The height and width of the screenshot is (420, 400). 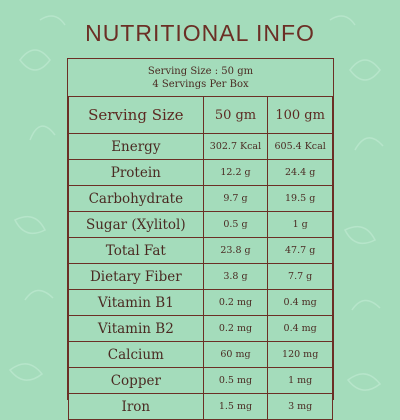 I want to click on table-row: Copper 0.5 mg 1 mg, so click(x=200, y=380).